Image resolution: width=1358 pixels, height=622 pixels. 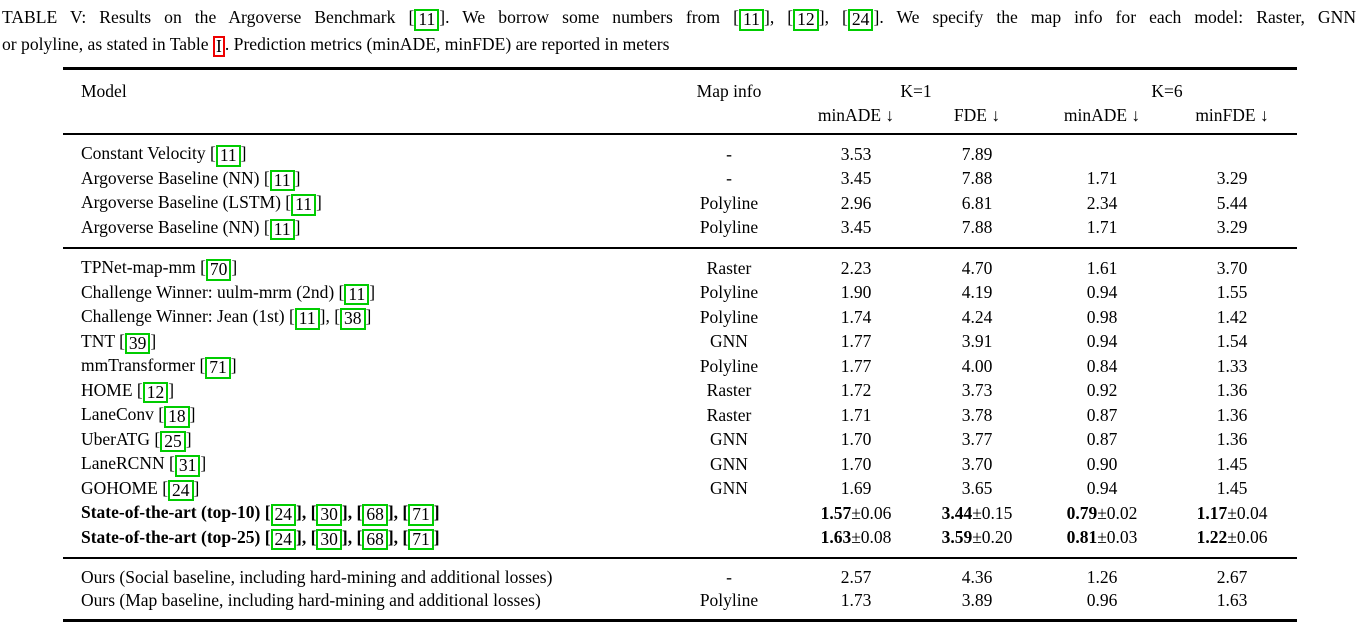 I want to click on metric-cell: 3.29, so click(x=1232, y=227).